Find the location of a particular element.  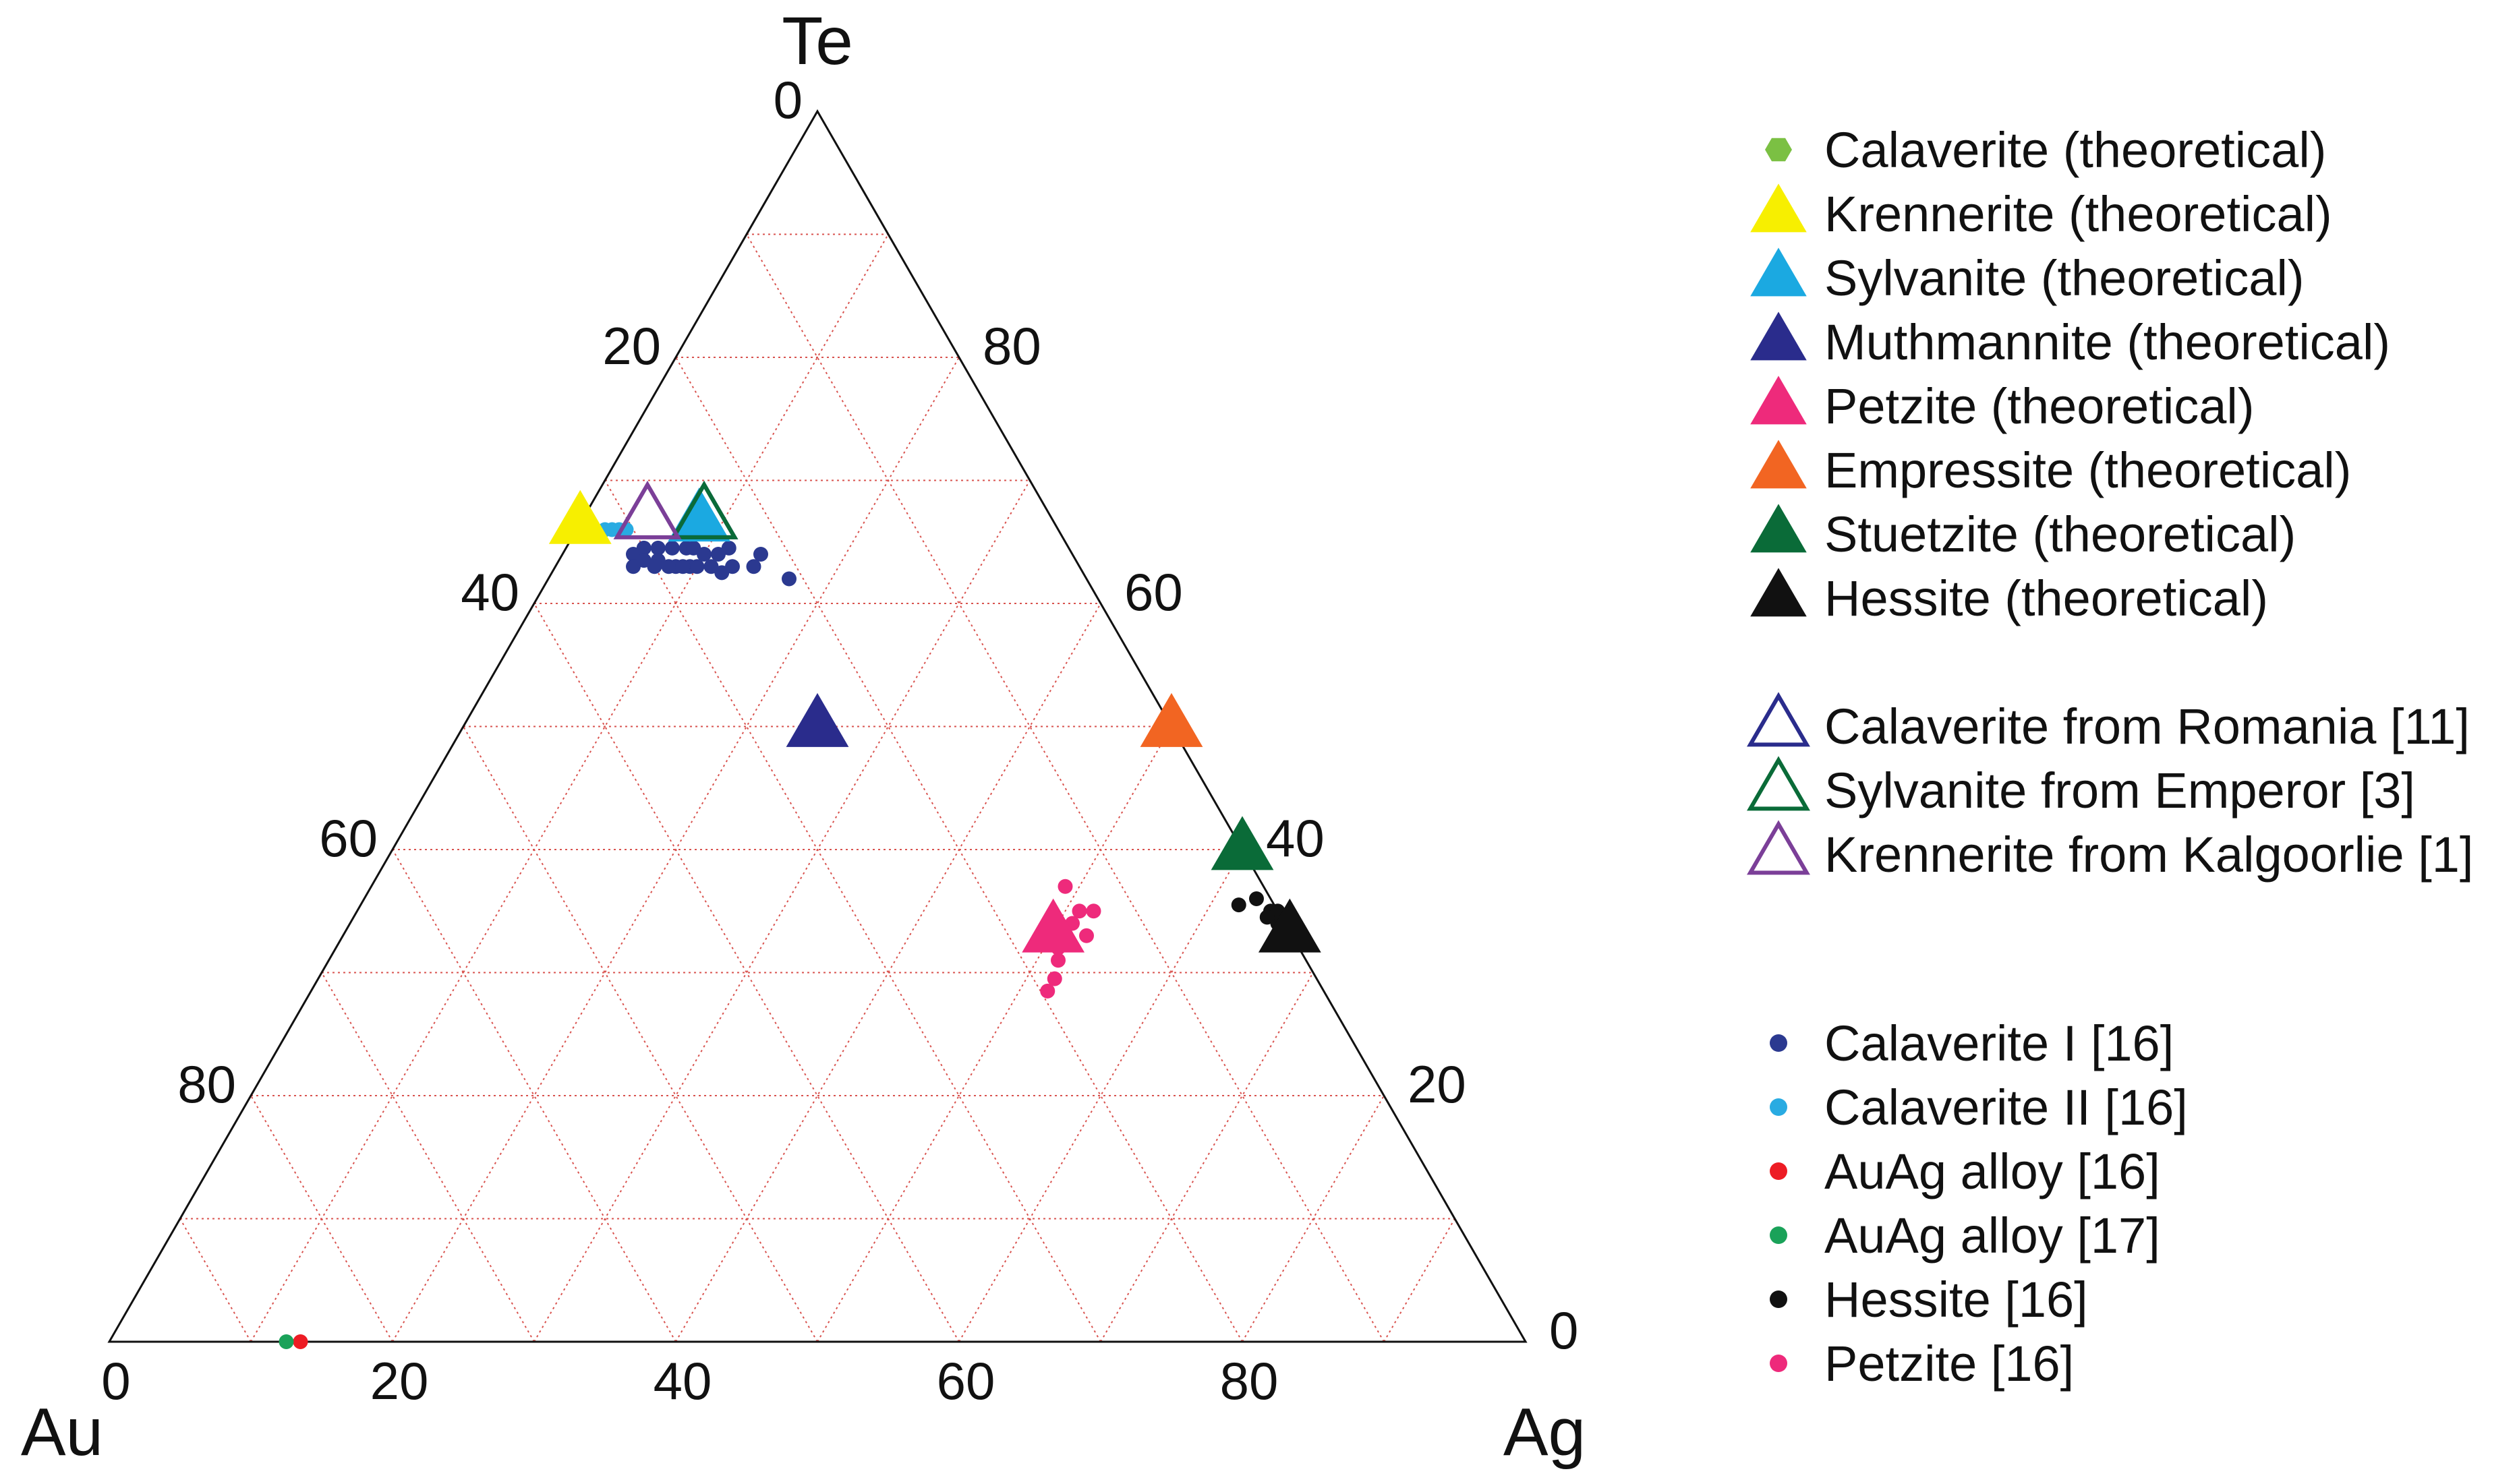

legend-label-empressite-theoretical: Empressite (theoretical) is located at coordinates (2087, 470).